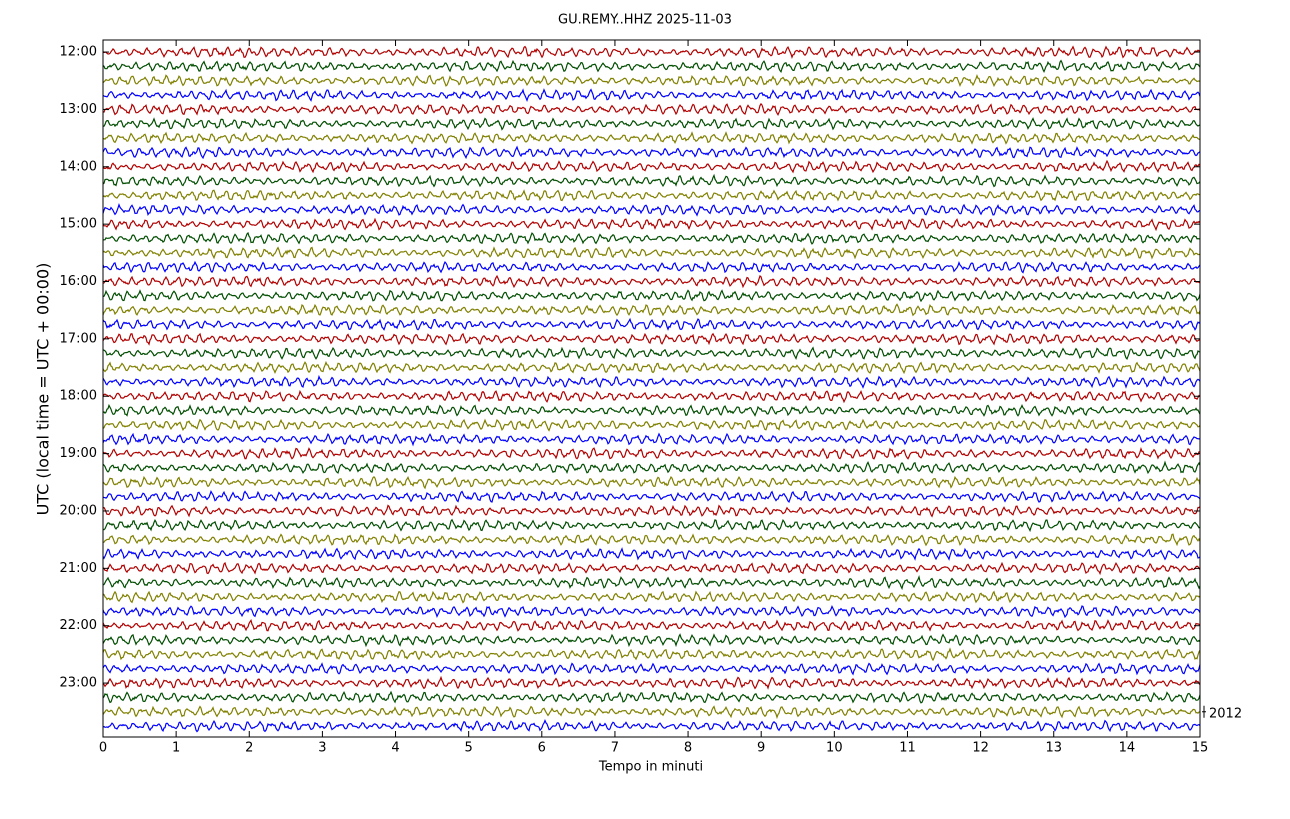 Image resolution: width=1290 pixels, height=819 pixels. Describe the element at coordinates (78, 568) in the screenshot. I see `y-tick-label: 21:00` at that location.